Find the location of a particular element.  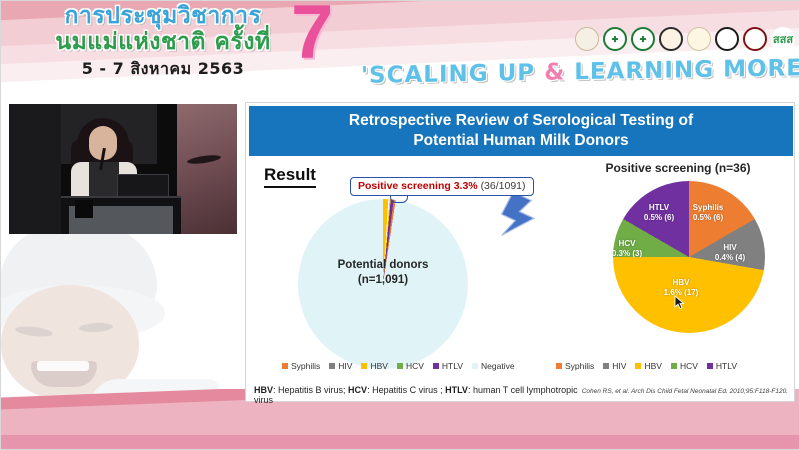

baby-mouth is located at coordinates (64, 374).